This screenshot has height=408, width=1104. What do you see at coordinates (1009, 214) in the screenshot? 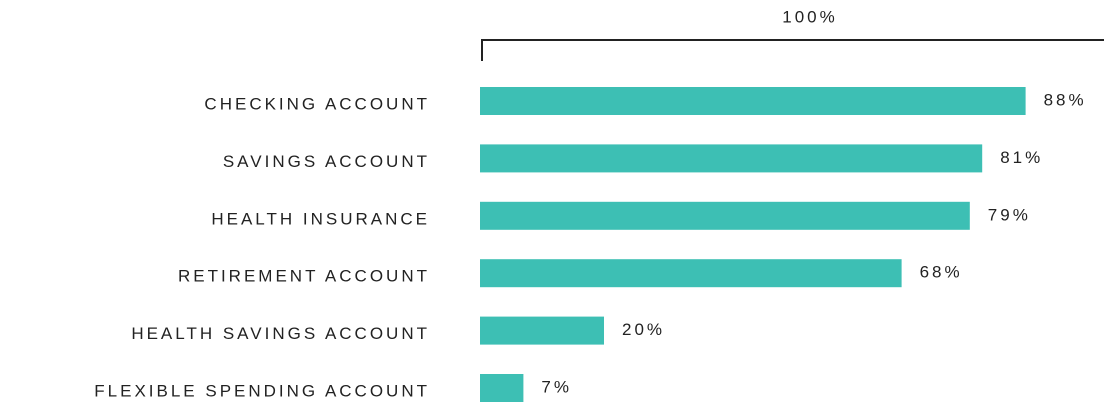
I see `value-label: 79%` at bounding box center [1009, 214].